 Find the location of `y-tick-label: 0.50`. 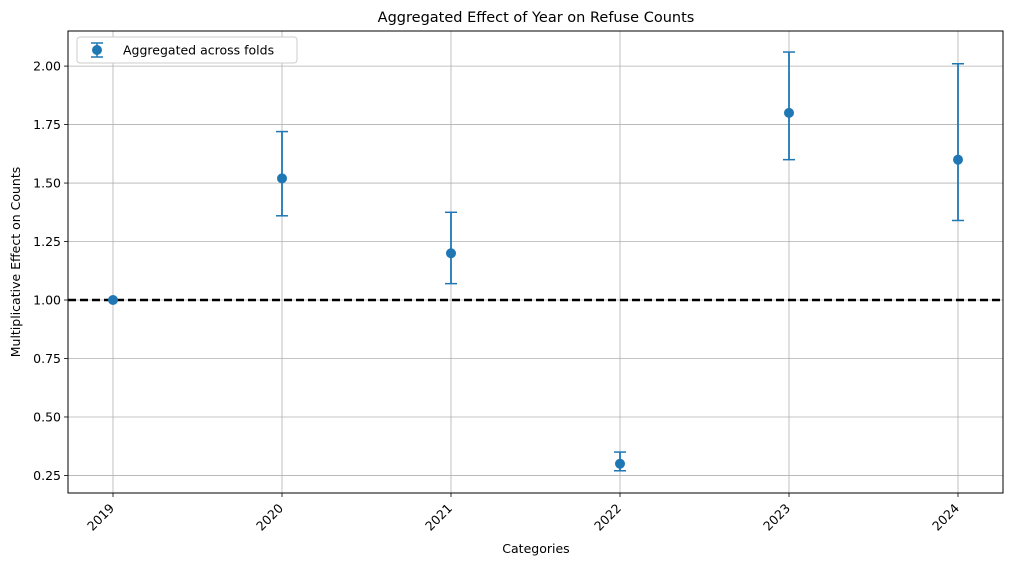

y-tick-label: 0.50 is located at coordinates (47, 416).